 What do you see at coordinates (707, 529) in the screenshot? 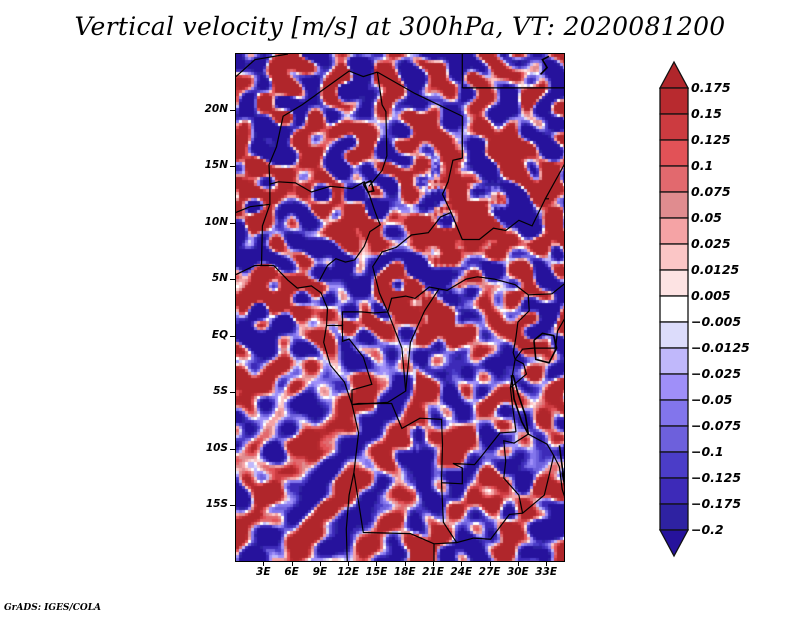
I see `colorbar-level-label: −0.2` at bounding box center [707, 529].